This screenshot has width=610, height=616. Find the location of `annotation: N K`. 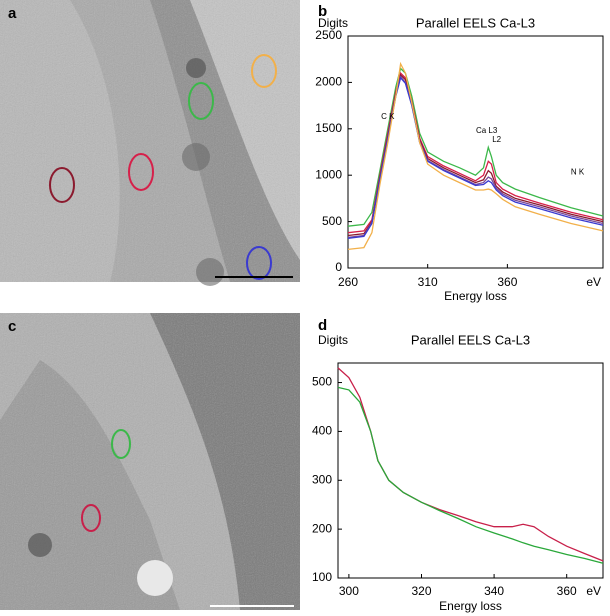

annotation: N K is located at coordinates (578, 172).